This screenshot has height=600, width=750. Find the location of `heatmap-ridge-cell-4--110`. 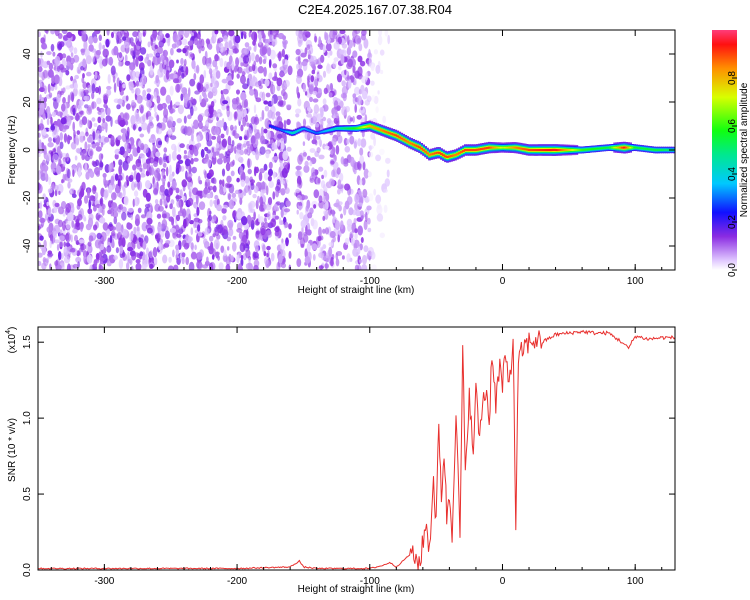

heatmap-ridge-cell-4--110 is located at coordinates (356, 128).